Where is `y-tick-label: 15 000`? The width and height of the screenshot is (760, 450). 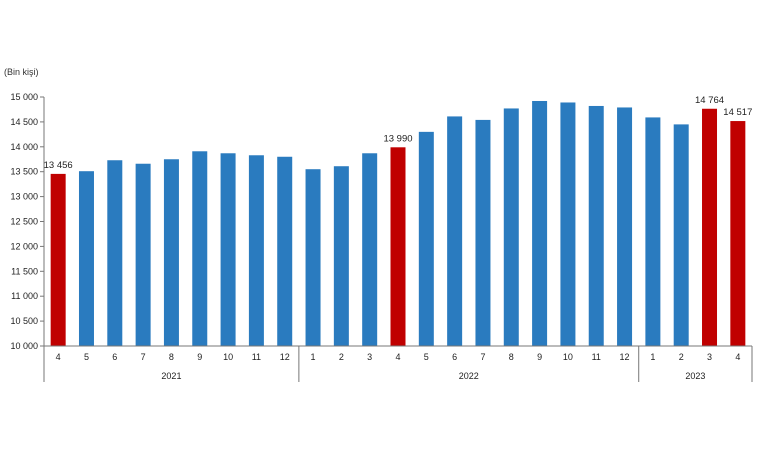 y-tick-label: 15 000 is located at coordinates (24, 97).